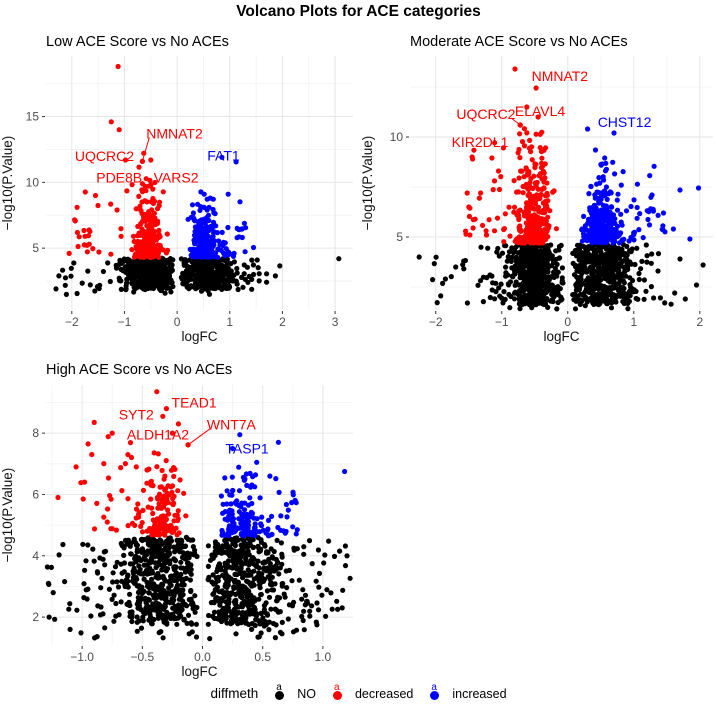  What do you see at coordinates (142, 657) in the screenshot?
I see `x-tick-label: −0.5` at bounding box center [142, 657].